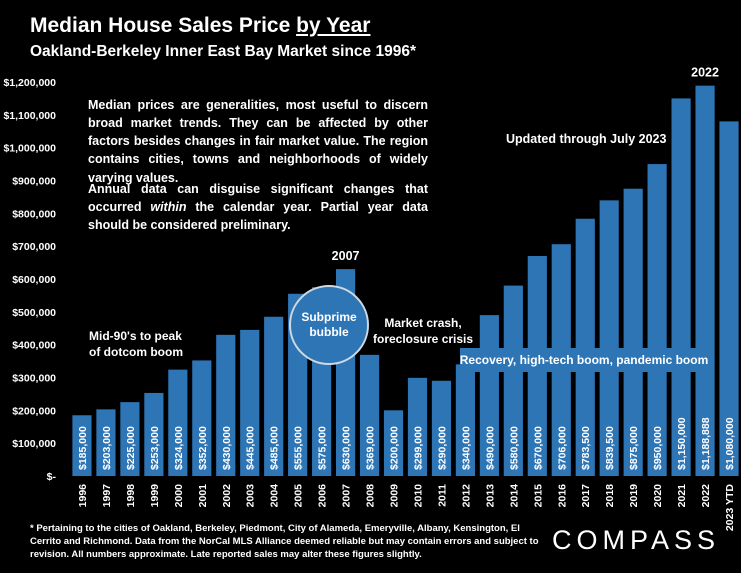  Describe the element at coordinates (658, 448) in the screenshot. I see `data-label: $950,000` at that location.